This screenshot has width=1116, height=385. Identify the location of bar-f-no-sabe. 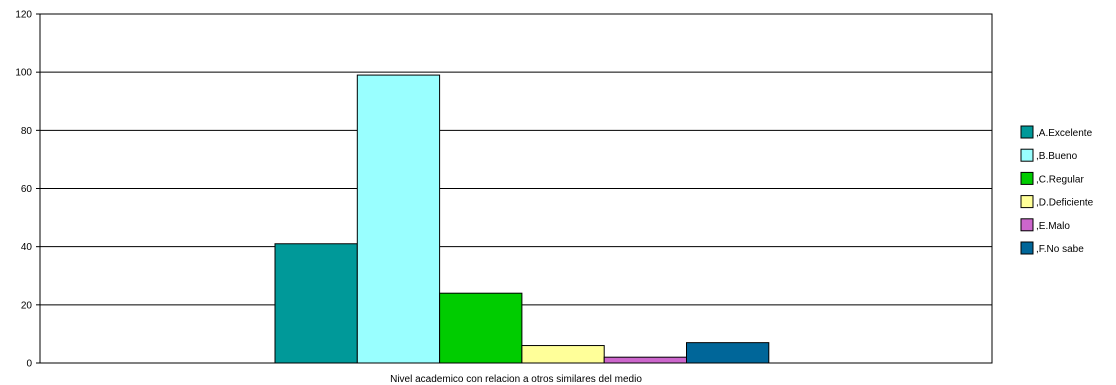
(728, 353).